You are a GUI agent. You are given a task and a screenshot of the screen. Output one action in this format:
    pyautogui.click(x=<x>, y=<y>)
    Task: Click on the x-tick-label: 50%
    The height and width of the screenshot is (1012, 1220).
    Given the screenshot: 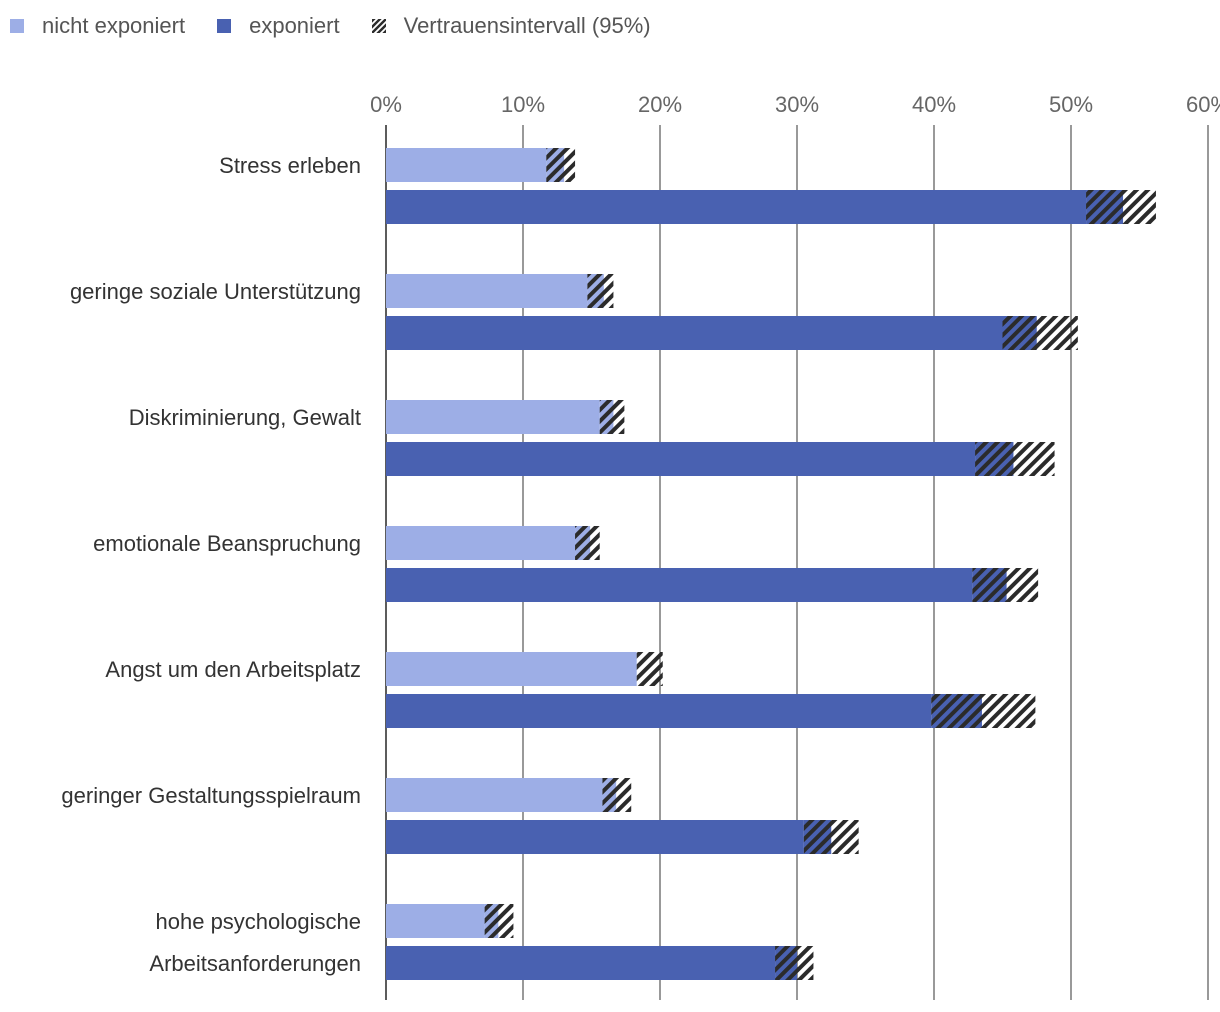 What is the action you would take?
    pyautogui.click(x=1071, y=104)
    